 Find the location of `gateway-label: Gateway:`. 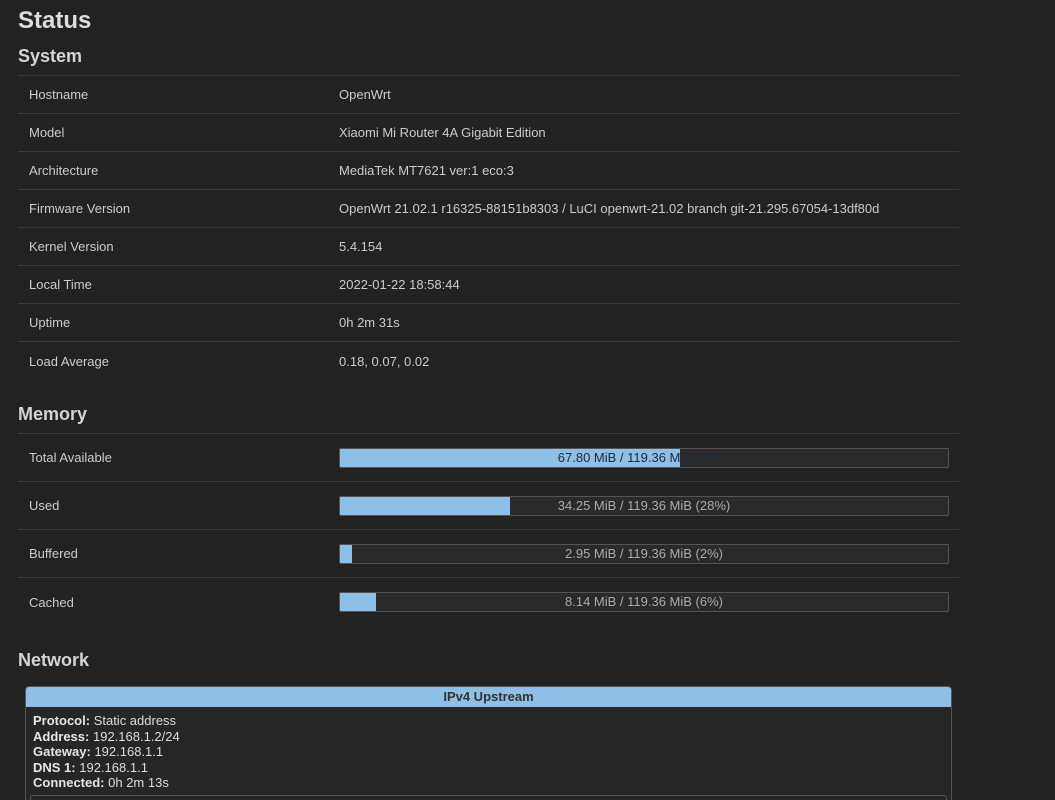

gateway-label: Gateway: is located at coordinates (62, 751).